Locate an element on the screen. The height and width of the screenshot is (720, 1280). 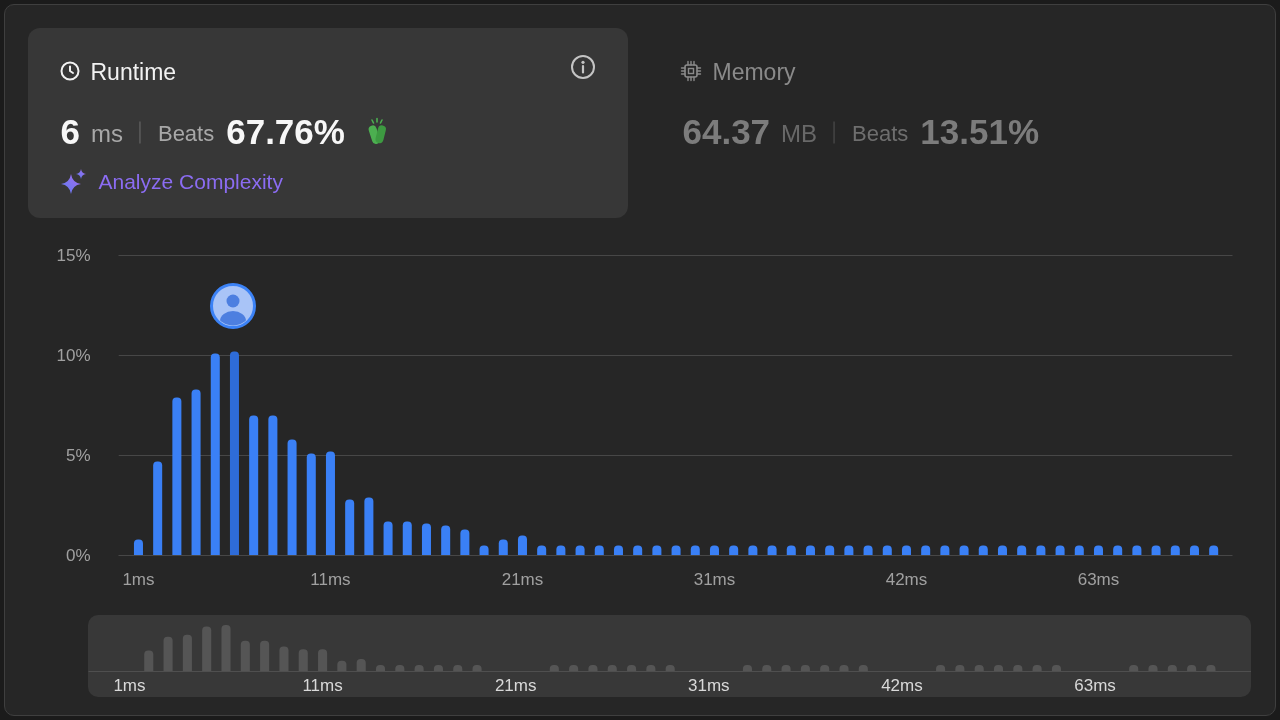
y-tick-label: 10% is located at coordinates (73, 355).